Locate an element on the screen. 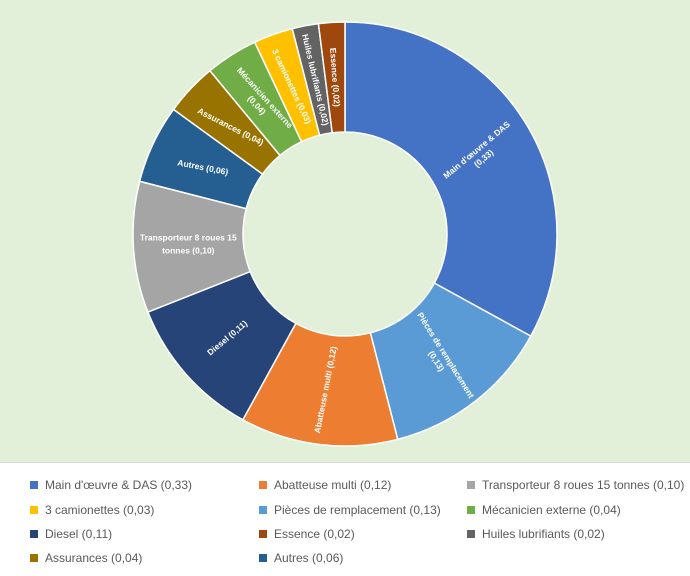 The height and width of the screenshot is (576, 690). legend-item-3-camionettes: 3 camionettes (0,03) is located at coordinates (92, 510).